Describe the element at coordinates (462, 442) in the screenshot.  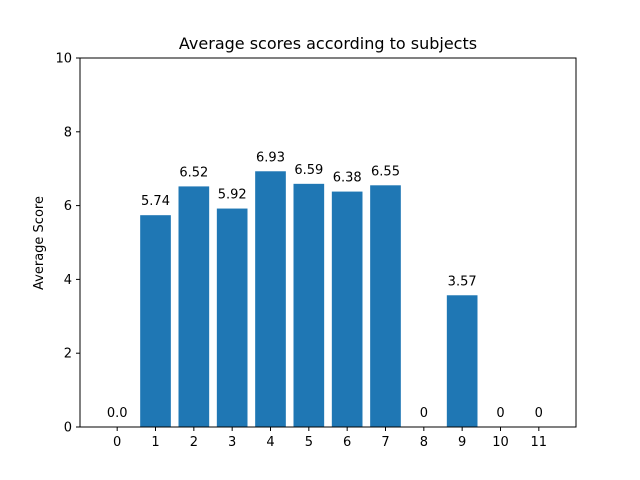
I see `x-tick-label-9: 9` at that location.